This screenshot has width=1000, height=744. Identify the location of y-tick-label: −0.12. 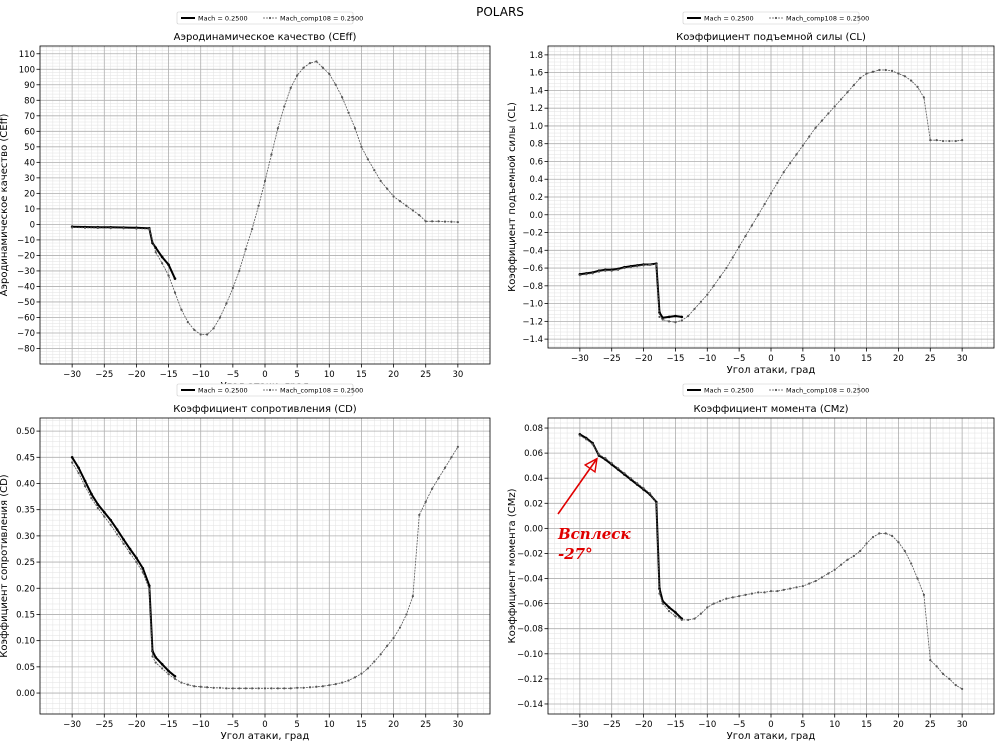
(530, 680).